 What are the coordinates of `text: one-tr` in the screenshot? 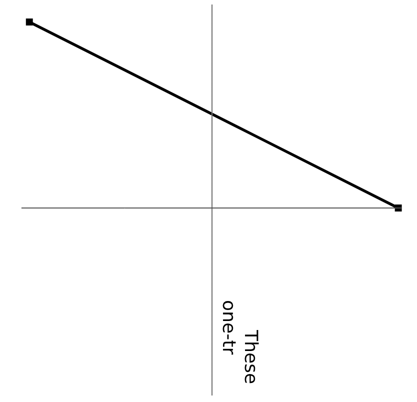 It's located at (229, 327).